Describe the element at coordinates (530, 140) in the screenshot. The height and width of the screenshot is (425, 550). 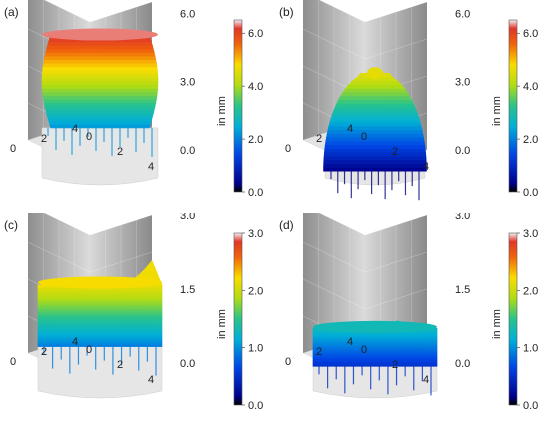
I see `colorbar-tick-label: 2.0` at that location.